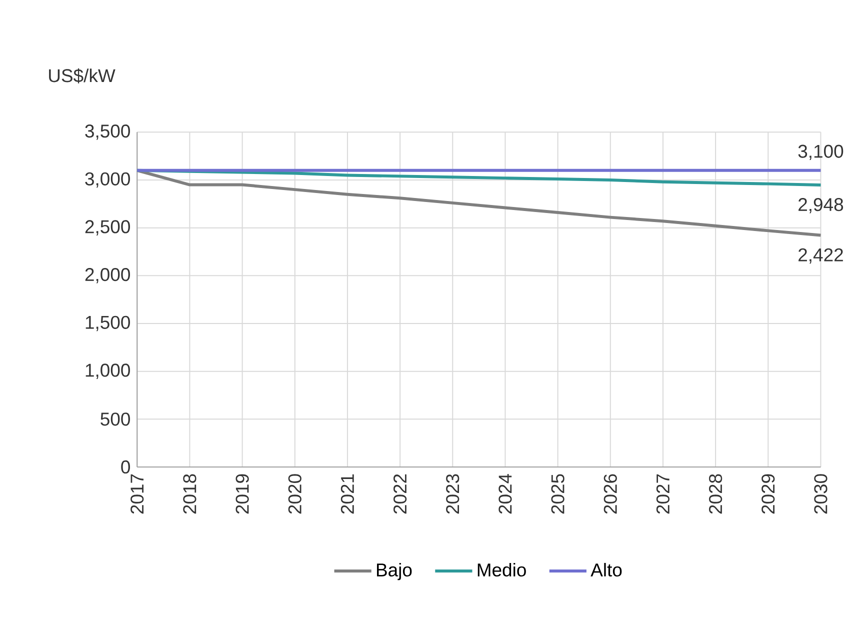  Describe the element at coordinates (82, 76) in the screenshot. I see `y-axis-title: US$/kW` at that location.